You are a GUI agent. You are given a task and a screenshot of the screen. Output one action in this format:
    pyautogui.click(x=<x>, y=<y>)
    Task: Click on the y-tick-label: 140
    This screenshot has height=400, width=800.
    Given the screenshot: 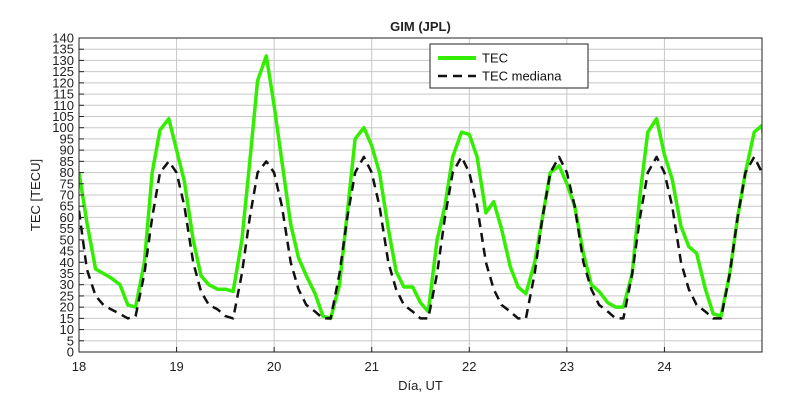 What is the action you would take?
    pyautogui.click(x=63, y=38)
    